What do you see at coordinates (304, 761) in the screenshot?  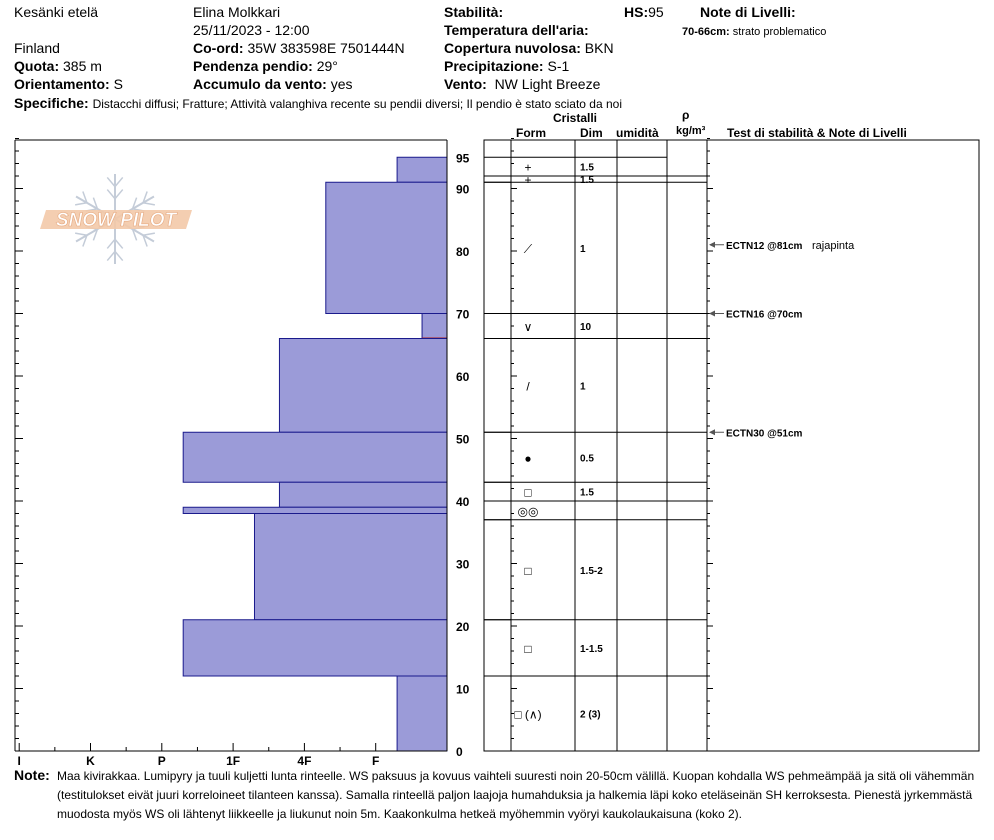 I see `hardness-tick-label: 4F` at bounding box center [304, 761].